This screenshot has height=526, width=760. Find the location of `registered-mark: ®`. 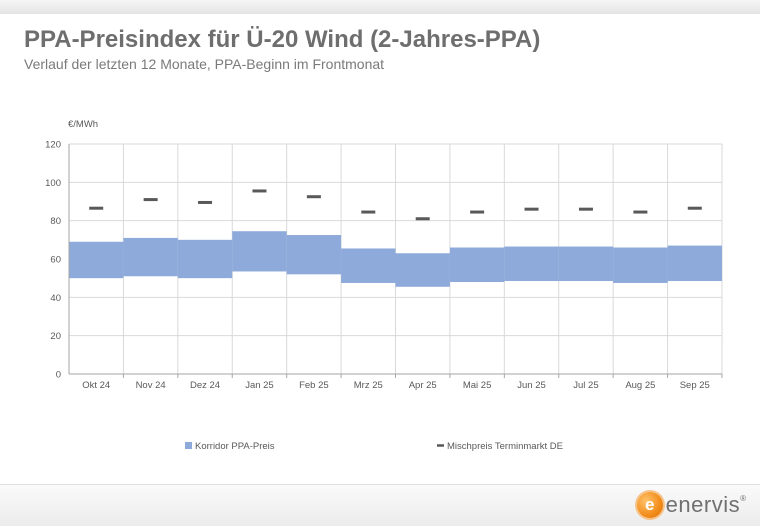

registered-mark: ® is located at coordinates (743, 498).